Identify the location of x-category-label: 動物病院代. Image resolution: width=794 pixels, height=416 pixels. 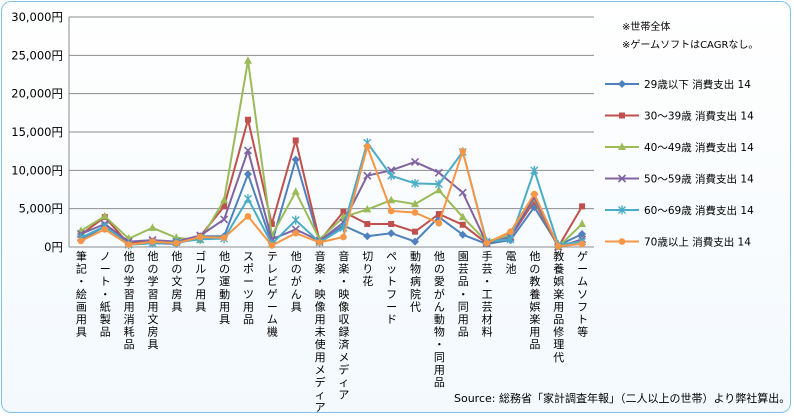
(415, 281).